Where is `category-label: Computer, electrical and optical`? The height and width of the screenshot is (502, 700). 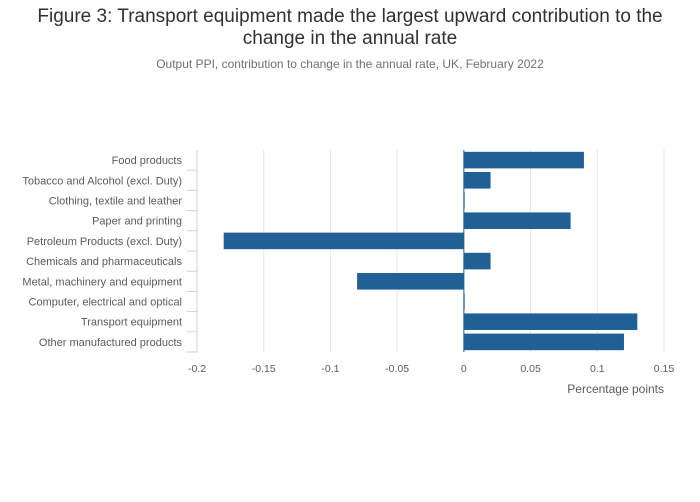
category-label: Computer, electrical and optical is located at coordinates (105, 303).